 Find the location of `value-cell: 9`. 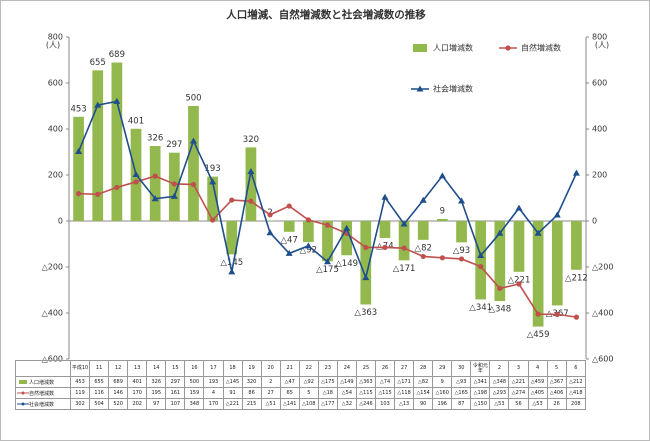

value-cell: 9 is located at coordinates (442, 382).